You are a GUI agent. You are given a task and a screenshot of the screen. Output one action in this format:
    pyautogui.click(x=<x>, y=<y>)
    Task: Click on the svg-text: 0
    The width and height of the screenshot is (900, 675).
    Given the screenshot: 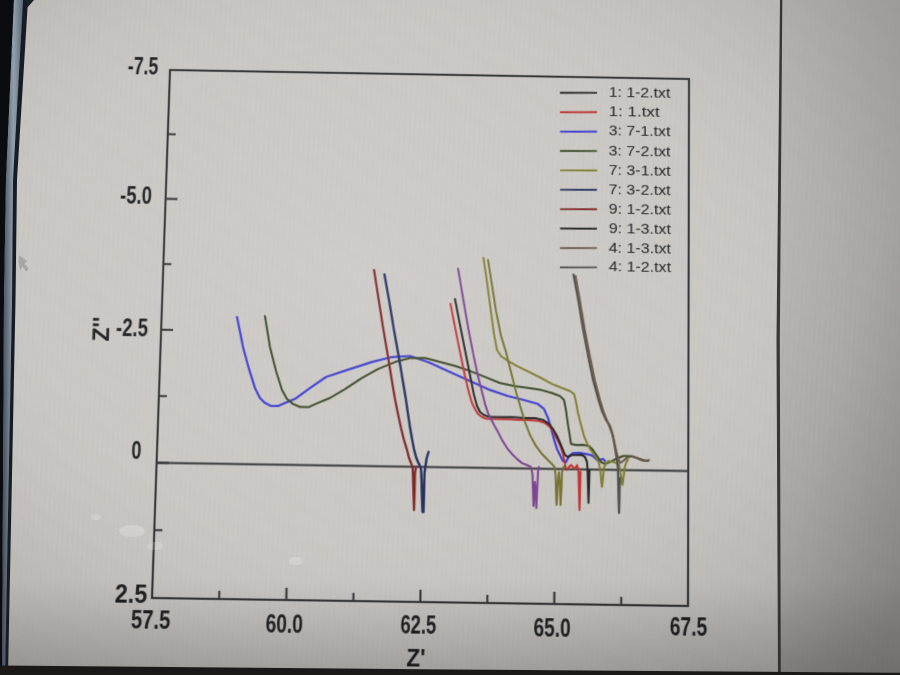 What is the action you would take?
    pyautogui.click(x=136, y=451)
    